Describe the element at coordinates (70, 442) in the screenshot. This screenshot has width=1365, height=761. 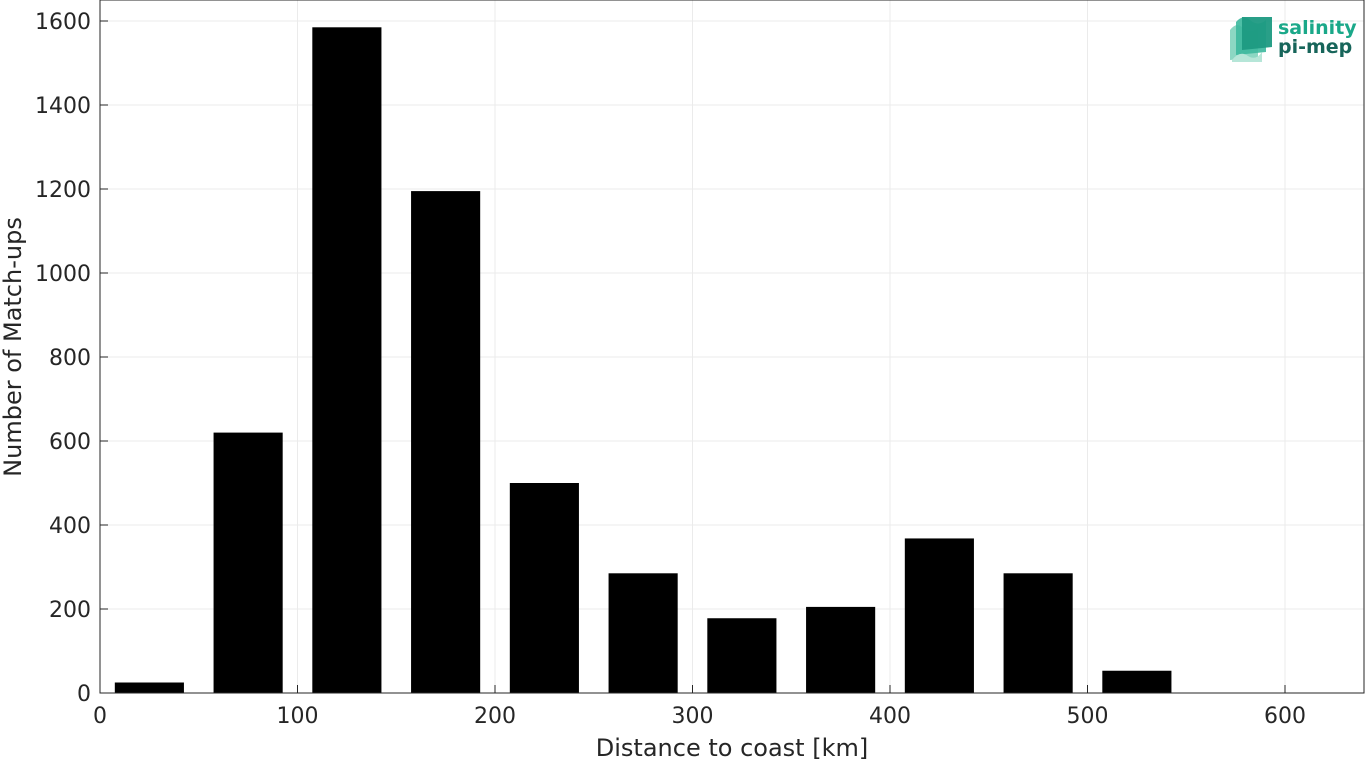
I see `y-tick-label: 600` at that location.